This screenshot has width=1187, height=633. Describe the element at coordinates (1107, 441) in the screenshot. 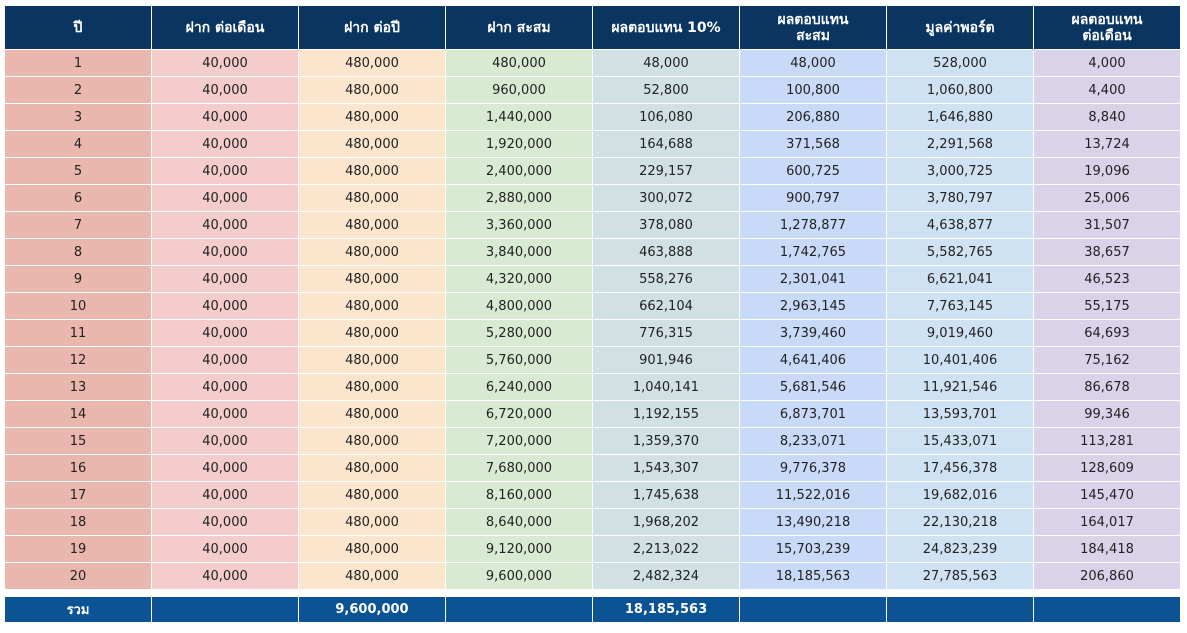

I see `value-cell: 113,281` at that location.